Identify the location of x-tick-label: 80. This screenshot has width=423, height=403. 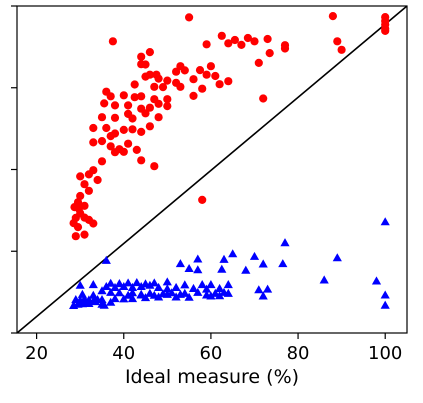
(298, 353).